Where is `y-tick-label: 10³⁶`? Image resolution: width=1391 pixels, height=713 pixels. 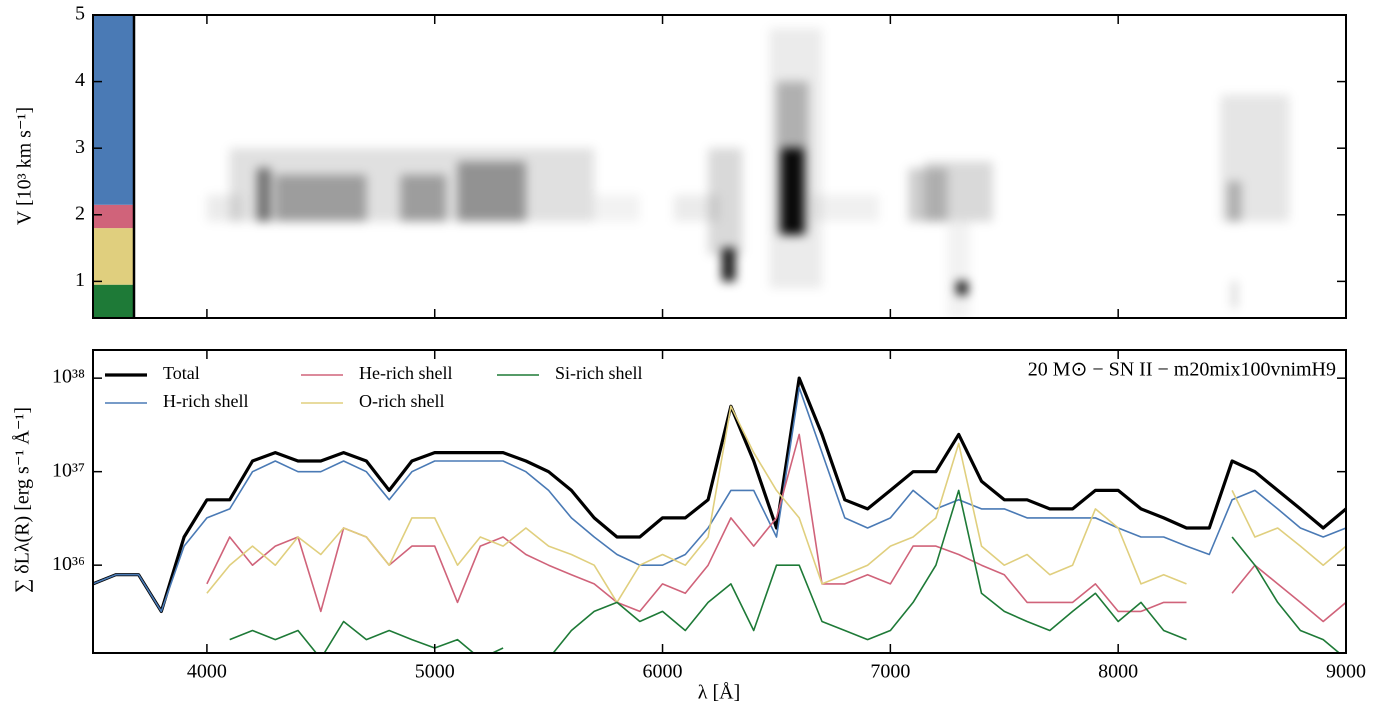
y-tick-label: 10³⁶ is located at coordinates (68, 564).